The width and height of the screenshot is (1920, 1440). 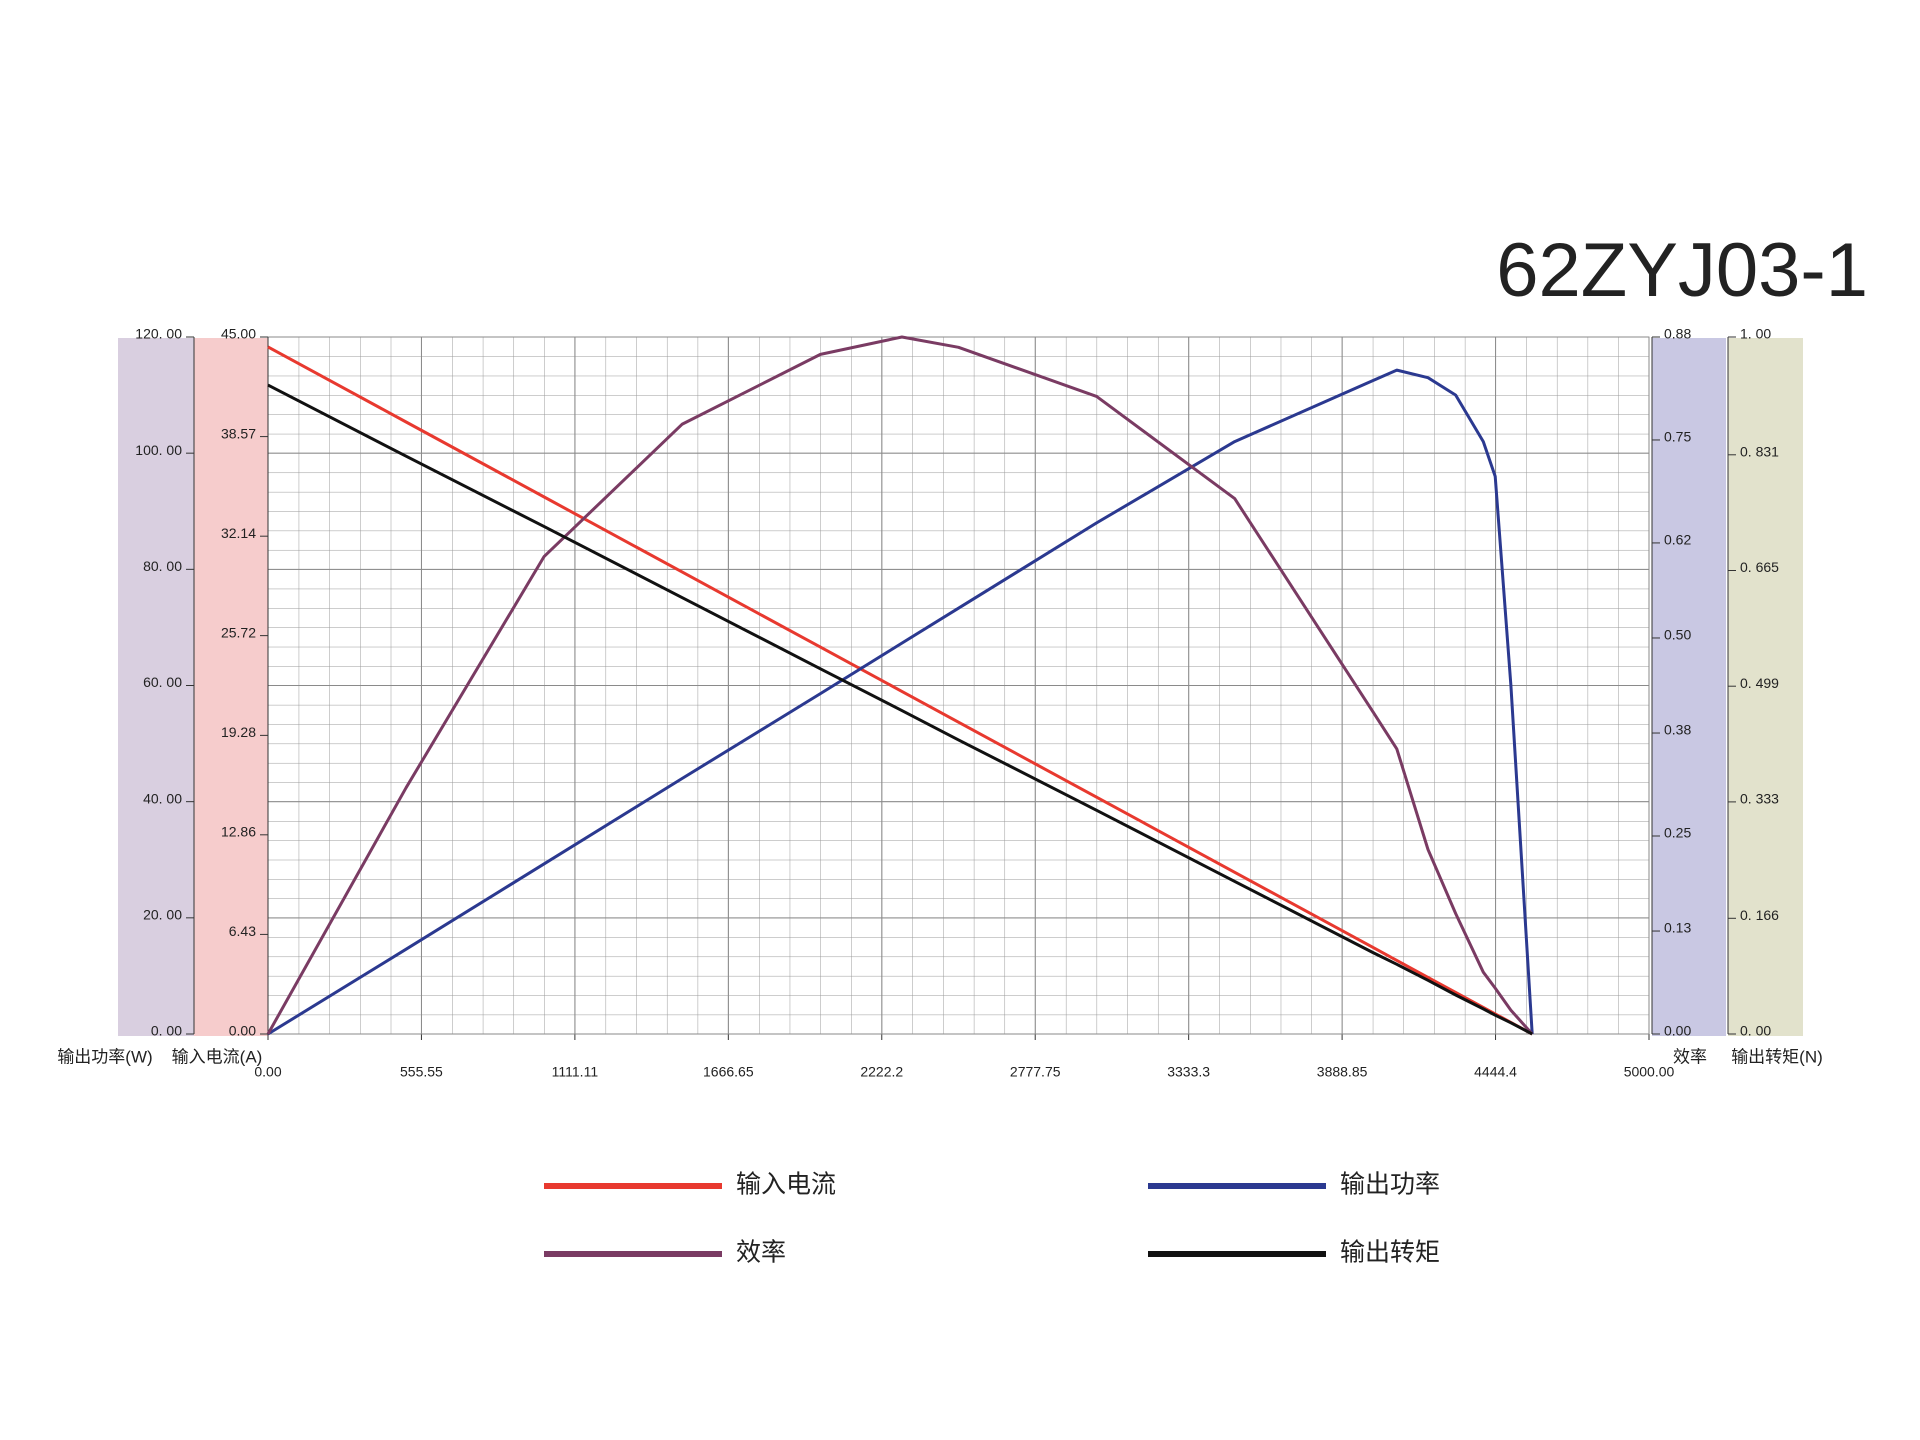 I want to click on y4-tick-label: 0. 499, so click(x=1759, y=683).